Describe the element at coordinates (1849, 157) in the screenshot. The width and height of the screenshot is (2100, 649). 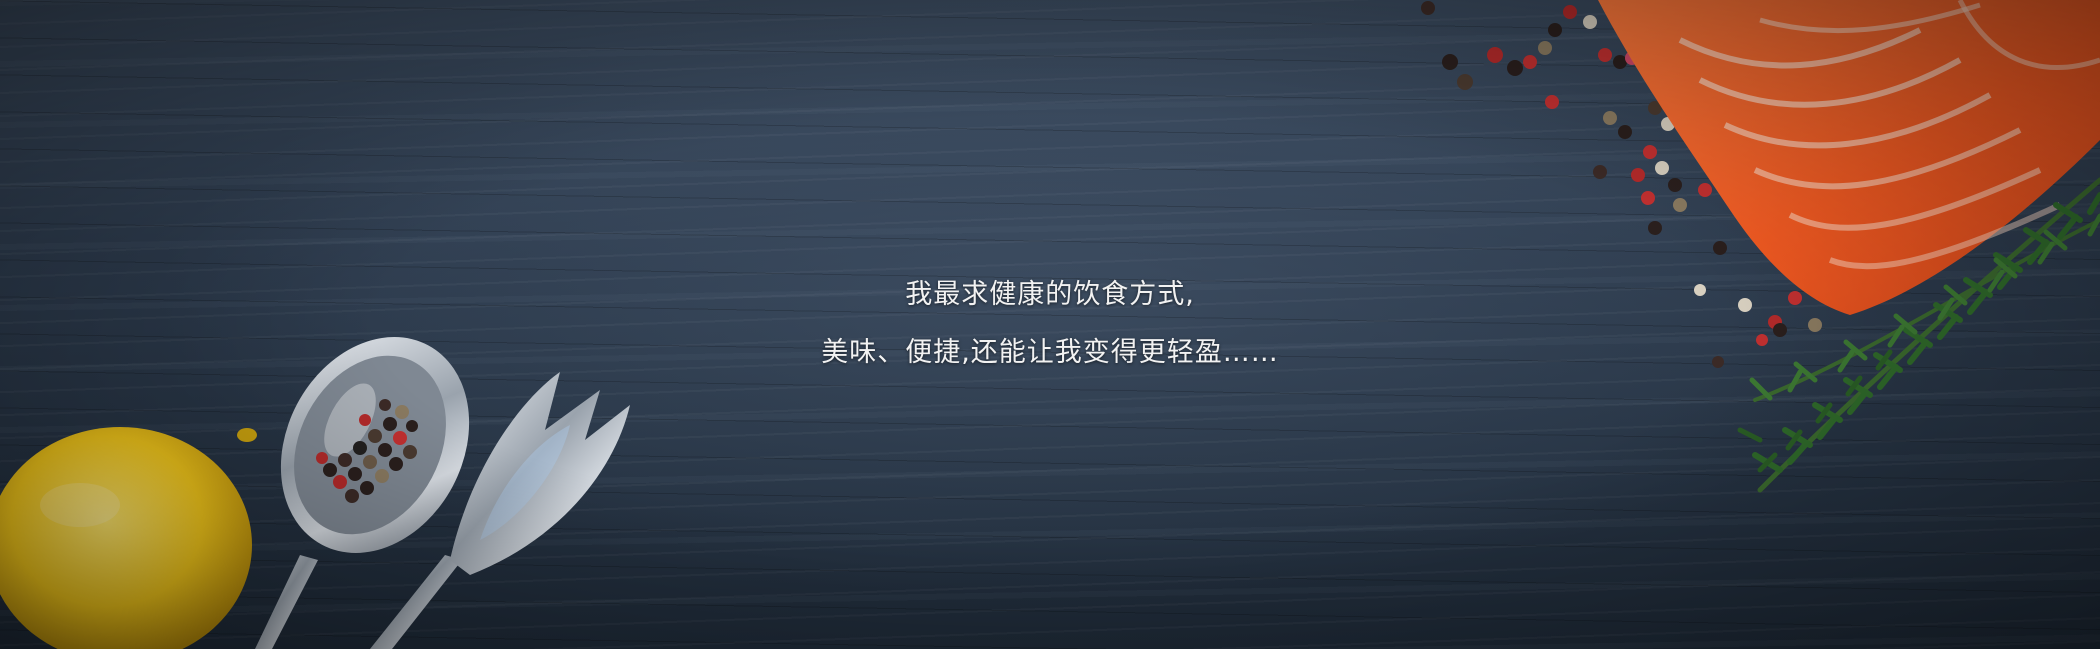
I see `salmon-fillet-icon` at that location.